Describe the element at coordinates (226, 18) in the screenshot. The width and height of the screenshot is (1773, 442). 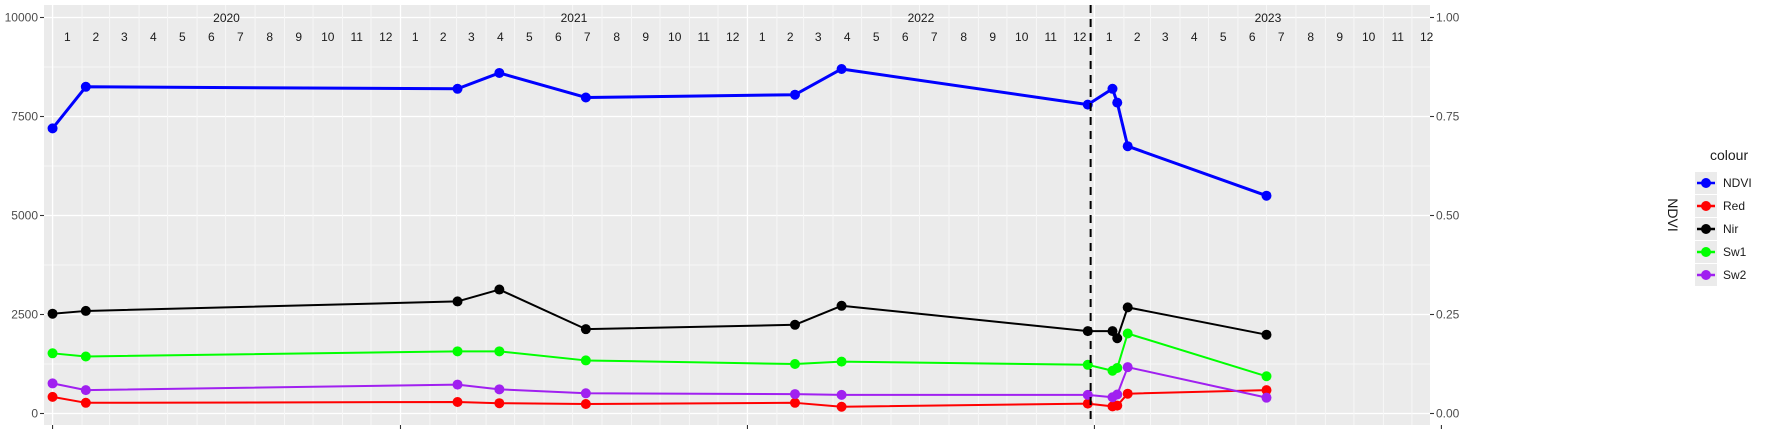
I see `year-label: 2020` at that location.